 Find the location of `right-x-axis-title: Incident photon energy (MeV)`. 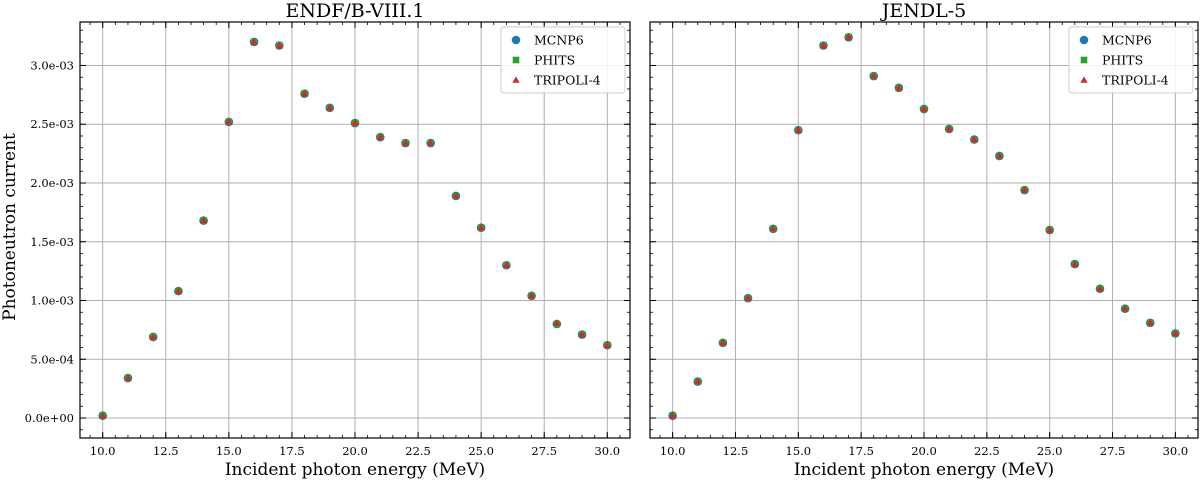

right-x-axis-title: Incident photon energy (MeV) is located at coordinates (924, 470).